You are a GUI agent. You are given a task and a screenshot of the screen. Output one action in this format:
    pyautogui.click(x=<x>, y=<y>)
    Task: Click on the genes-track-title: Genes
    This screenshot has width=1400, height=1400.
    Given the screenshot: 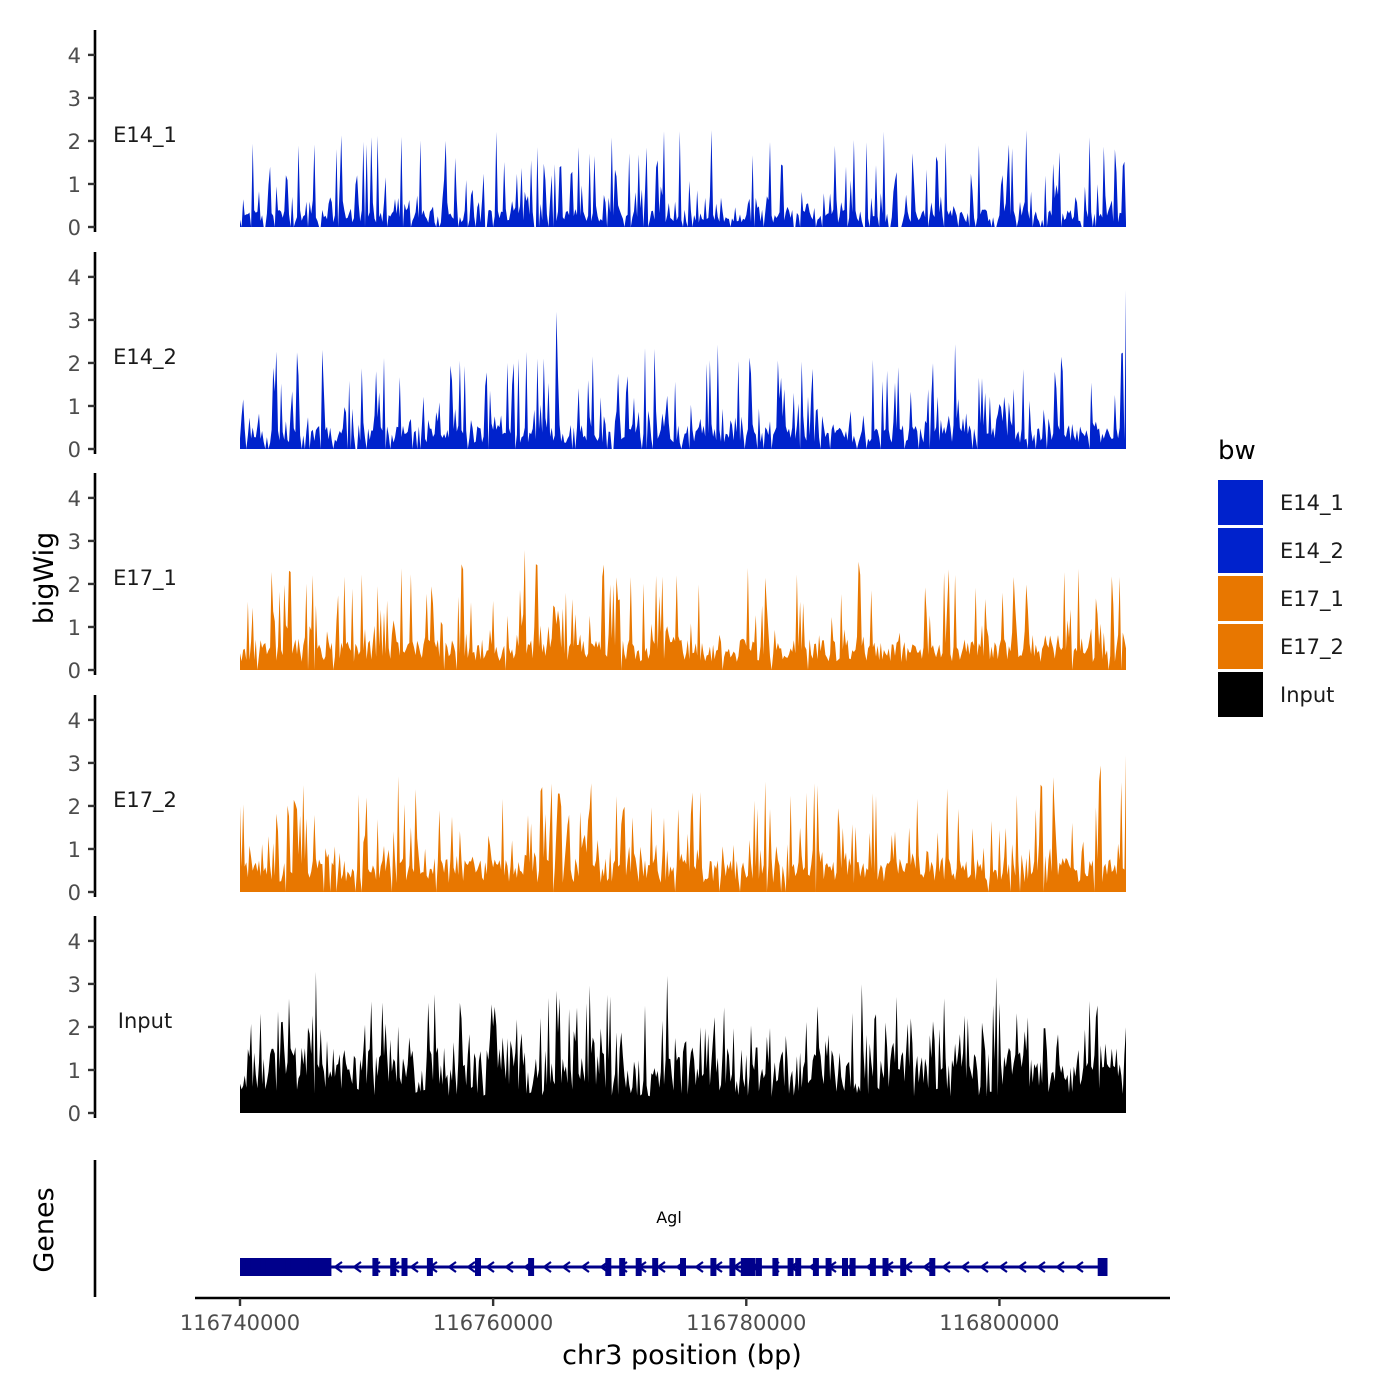 What is the action you would take?
    pyautogui.click(x=44, y=1229)
    